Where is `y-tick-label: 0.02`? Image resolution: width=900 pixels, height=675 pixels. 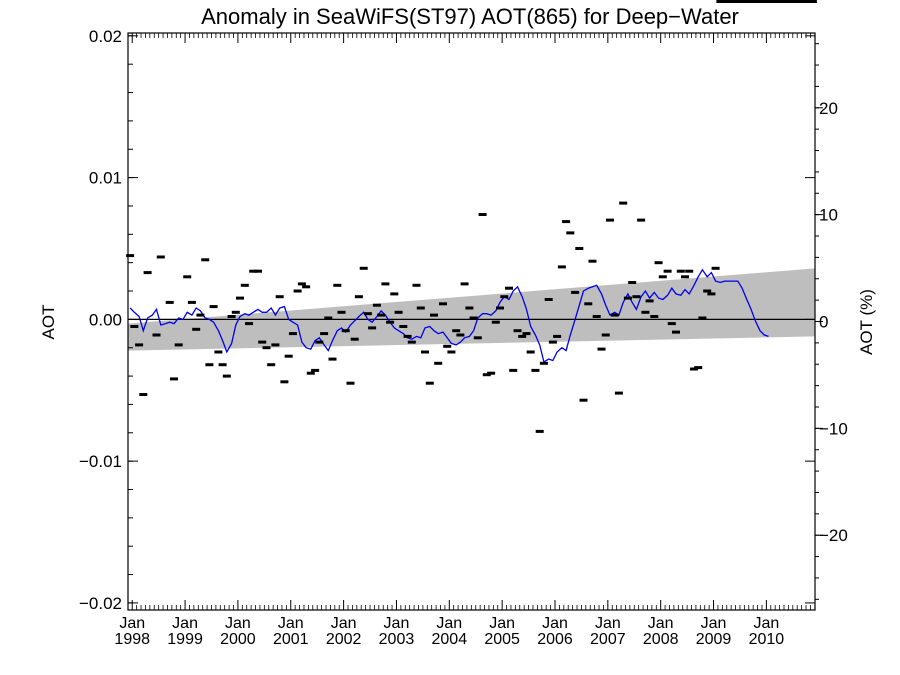 y-tick-label: 0.02 is located at coordinates (105, 36).